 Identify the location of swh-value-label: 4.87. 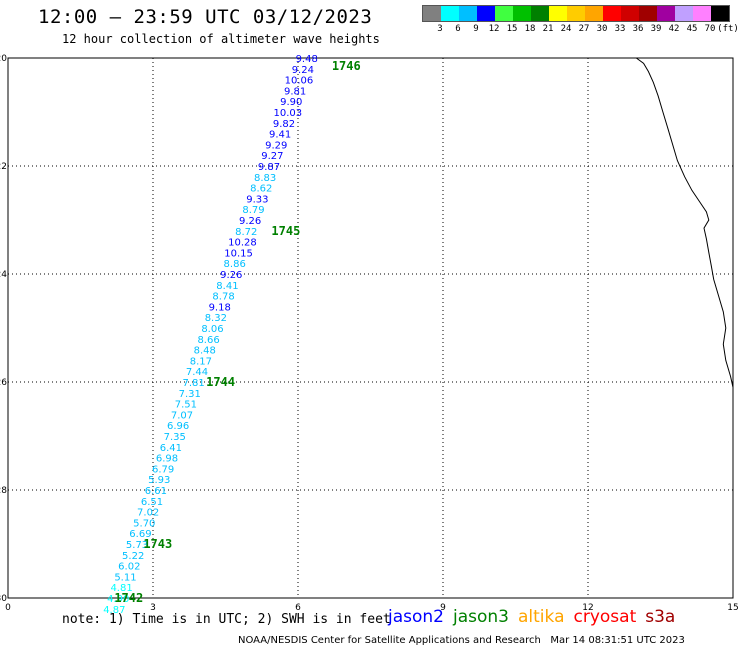
(114, 610).